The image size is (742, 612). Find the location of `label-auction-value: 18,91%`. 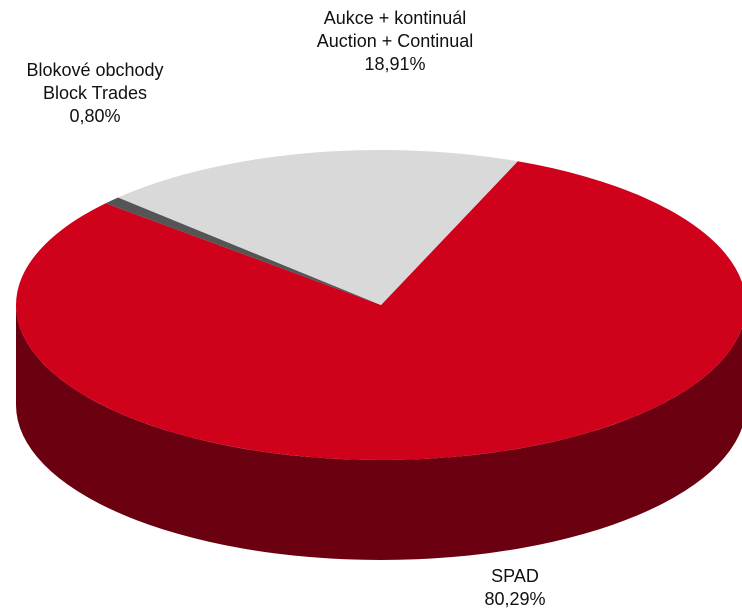

label-auction-value: 18,91% is located at coordinates (395, 64).